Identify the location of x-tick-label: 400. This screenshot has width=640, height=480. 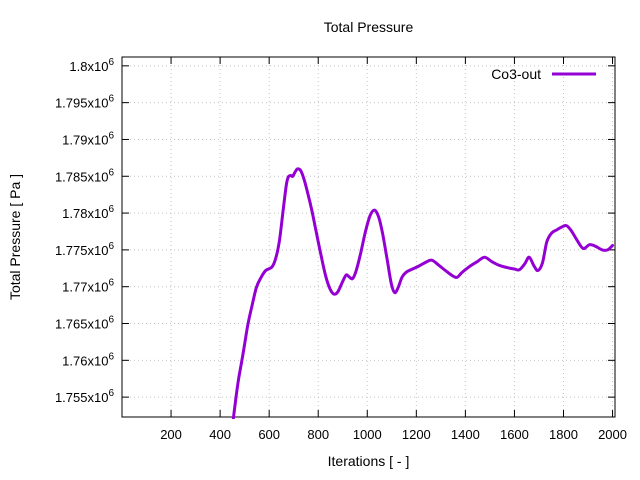
(220, 434).